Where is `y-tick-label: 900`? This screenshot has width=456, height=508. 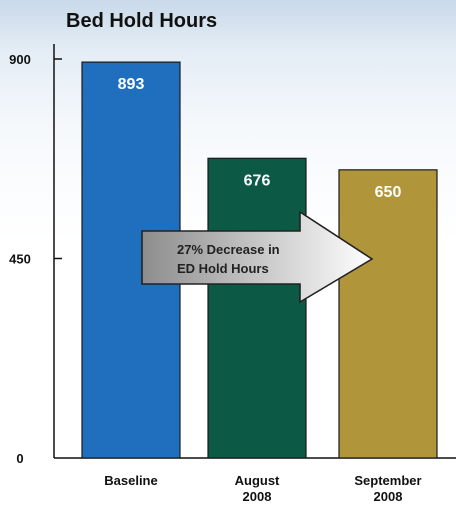 y-tick-label: 900 is located at coordinates (20, 59).